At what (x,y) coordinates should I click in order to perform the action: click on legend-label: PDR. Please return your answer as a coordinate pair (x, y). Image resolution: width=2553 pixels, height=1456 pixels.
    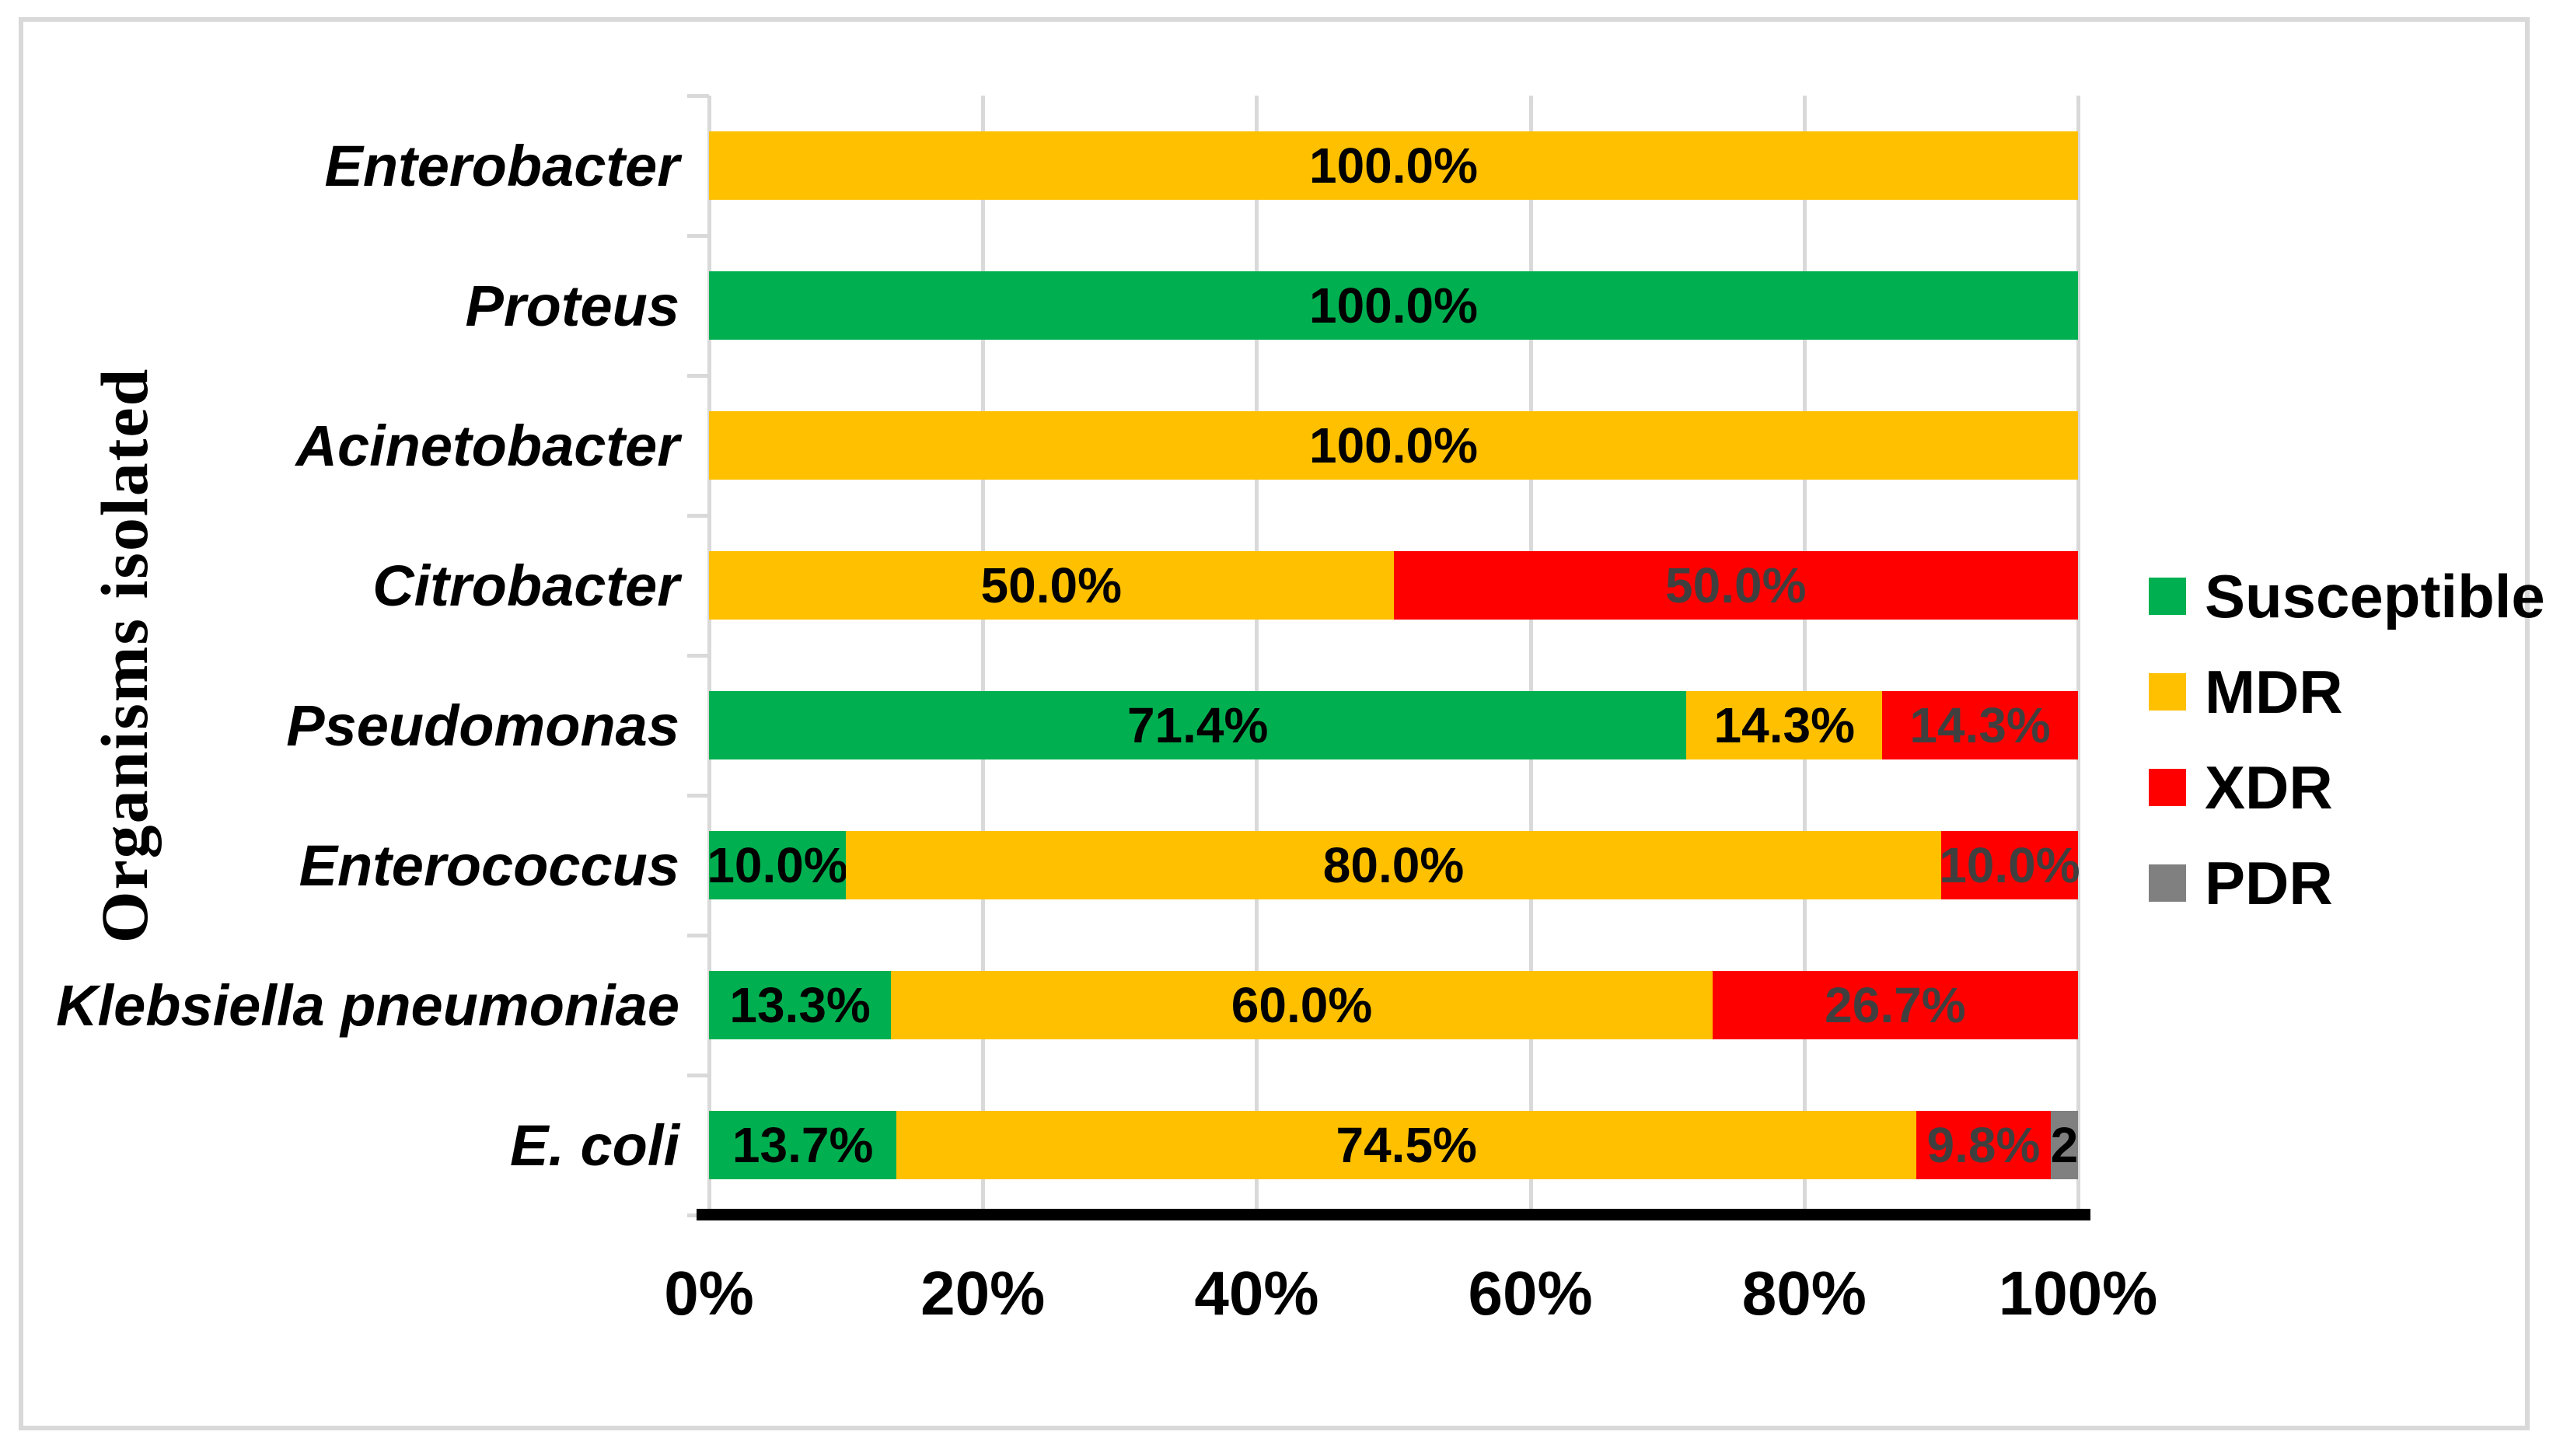
    Looking at the image, I should click on (2269, 882).